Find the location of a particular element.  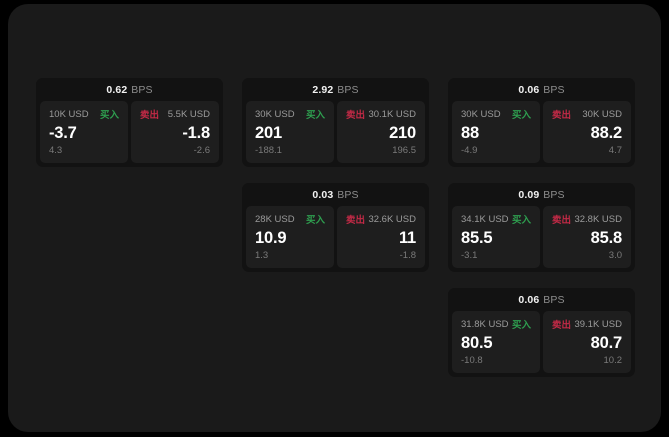

quote-card: 0.09 BPS 34.1K USD 买入 85.5 -3.1 卖出 is located at coordinates (541, 227).